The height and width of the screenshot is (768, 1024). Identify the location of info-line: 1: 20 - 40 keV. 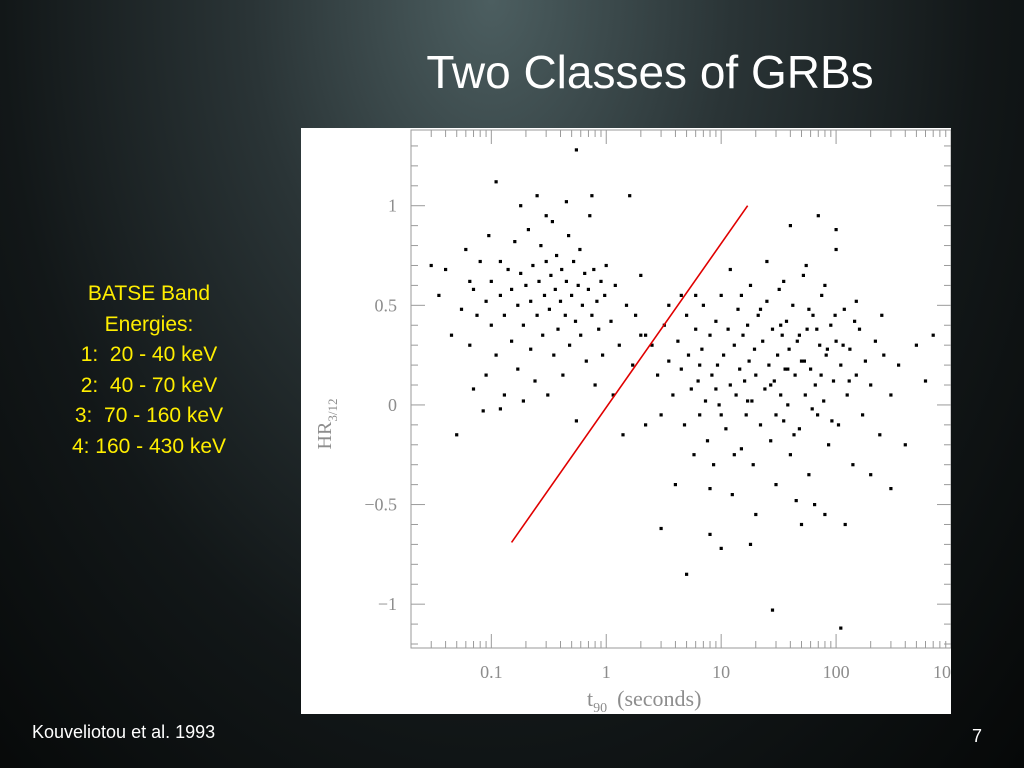
(149, 354).